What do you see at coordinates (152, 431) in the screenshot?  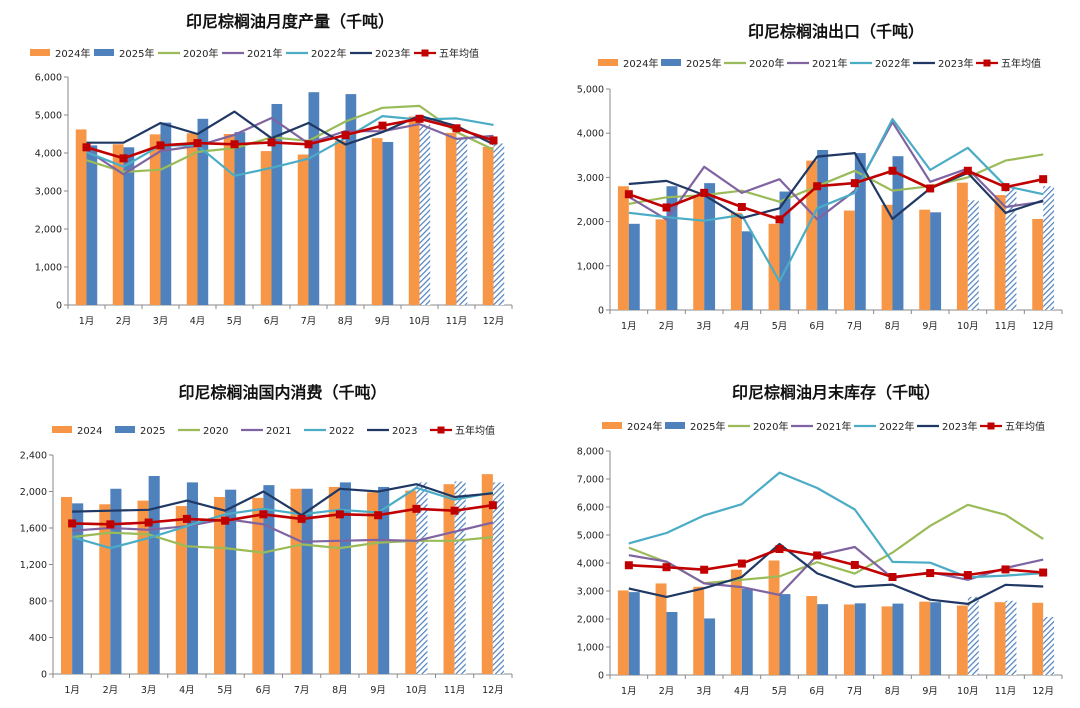 I see `legend-label: 2025` at bounding box center [152, 431].